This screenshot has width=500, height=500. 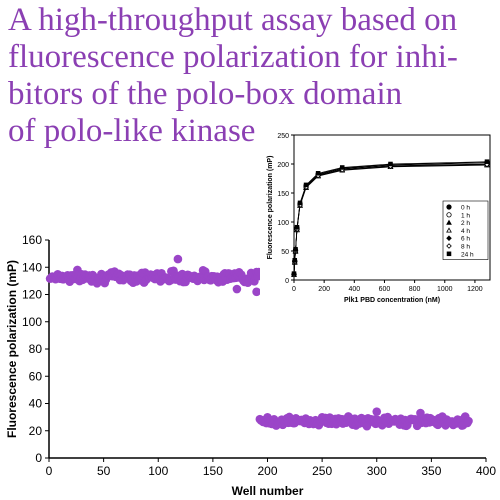 What do you see at coordinates (465, 247) in the screenshot?
I see `legend-label: 8 h` at bounding box center [465, 247].